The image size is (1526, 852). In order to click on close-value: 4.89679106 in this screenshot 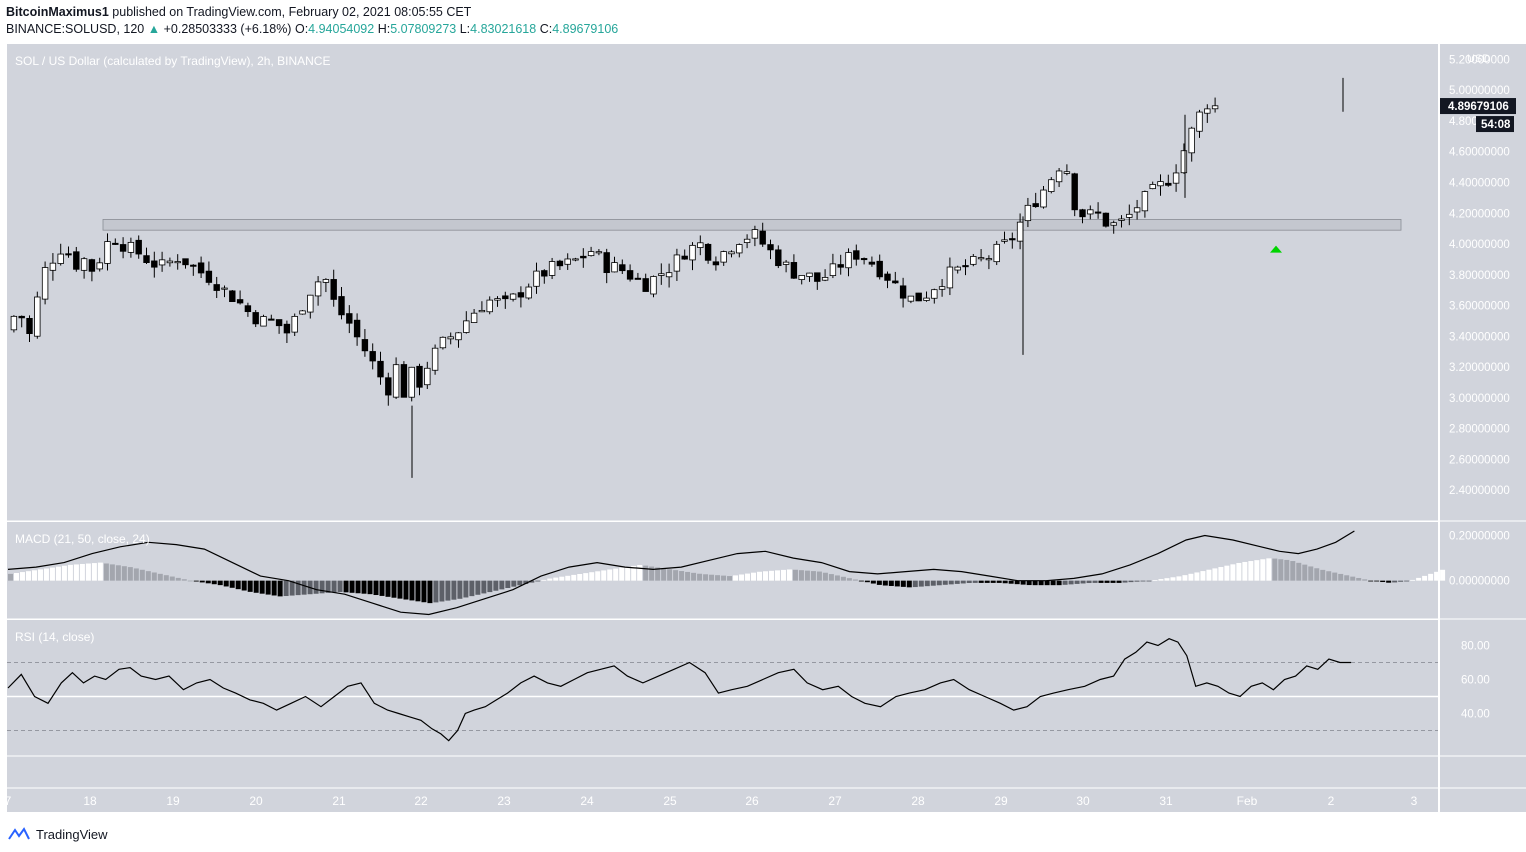, I will do `click(585, 29)`.